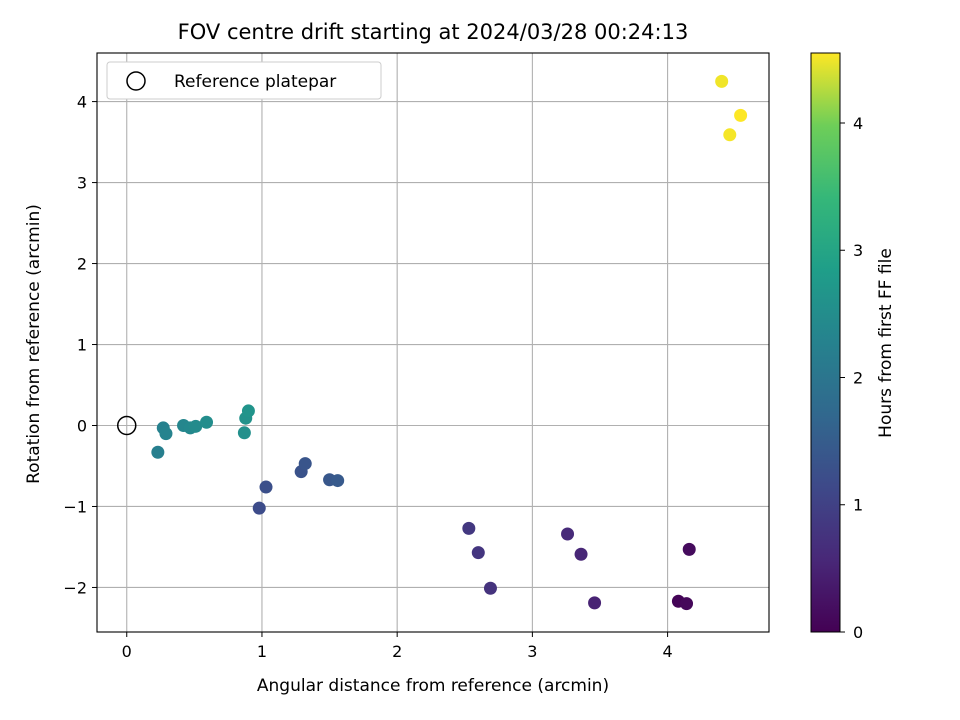 This screenshot has width=960, height=720. Describe the element at coordinates (825, 342) in the screenshot. I see `colorbar-gradient` at that location.